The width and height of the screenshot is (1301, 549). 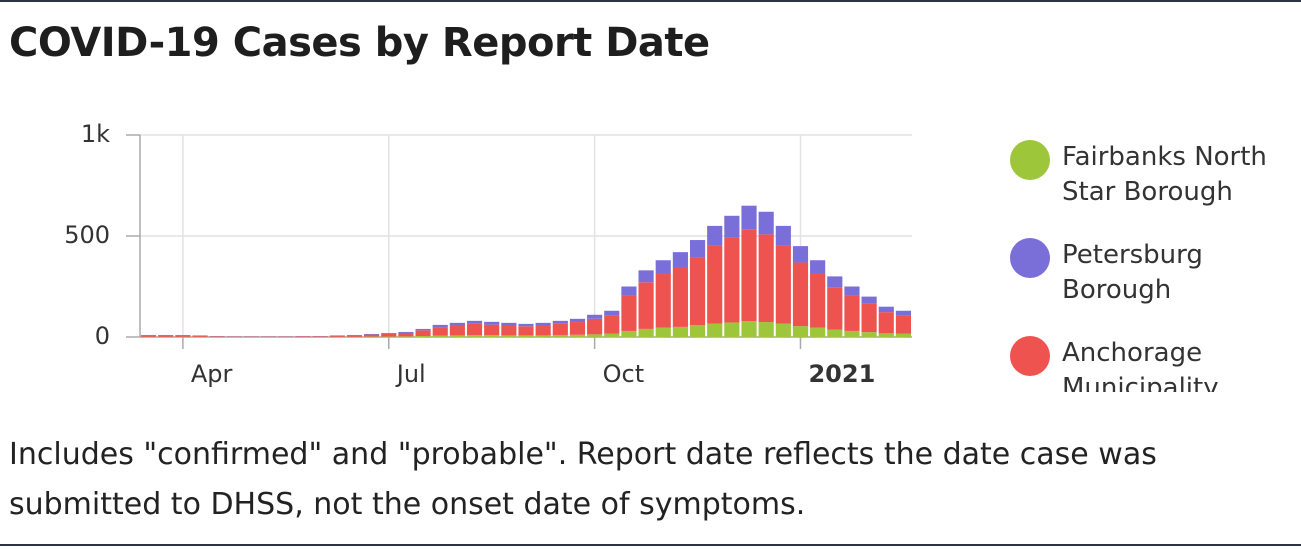 What do you see at coordinates (95, 134) in the screenshot?
I see `y-tick-label: 1k` at bounding box center [95, 134].